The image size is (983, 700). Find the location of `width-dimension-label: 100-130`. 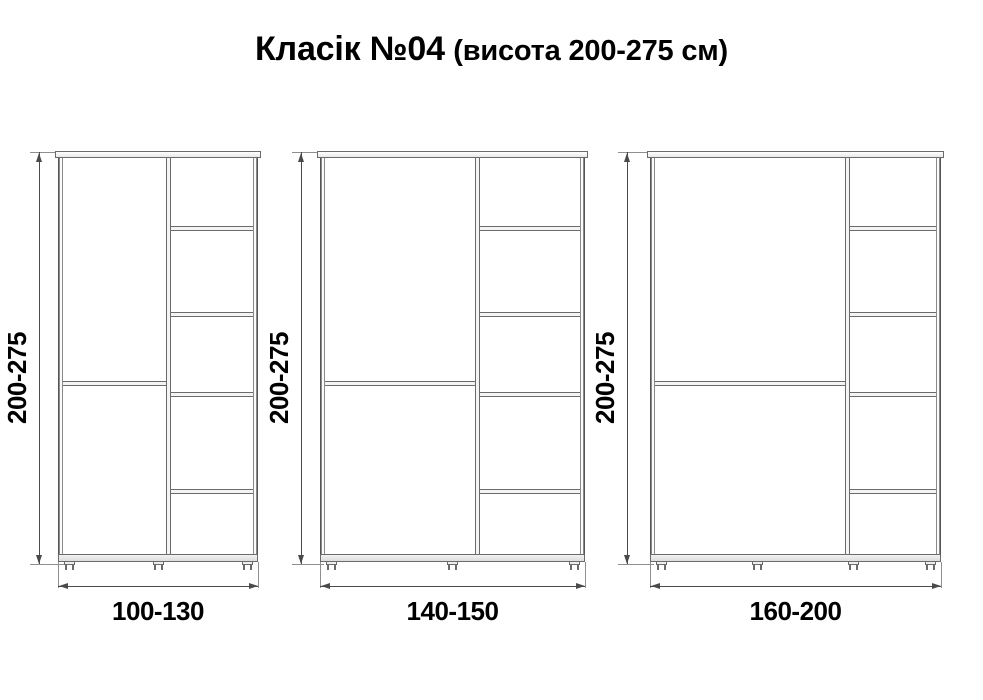

width-dimension-label: 100-130 is located at coordinates (158, 611).